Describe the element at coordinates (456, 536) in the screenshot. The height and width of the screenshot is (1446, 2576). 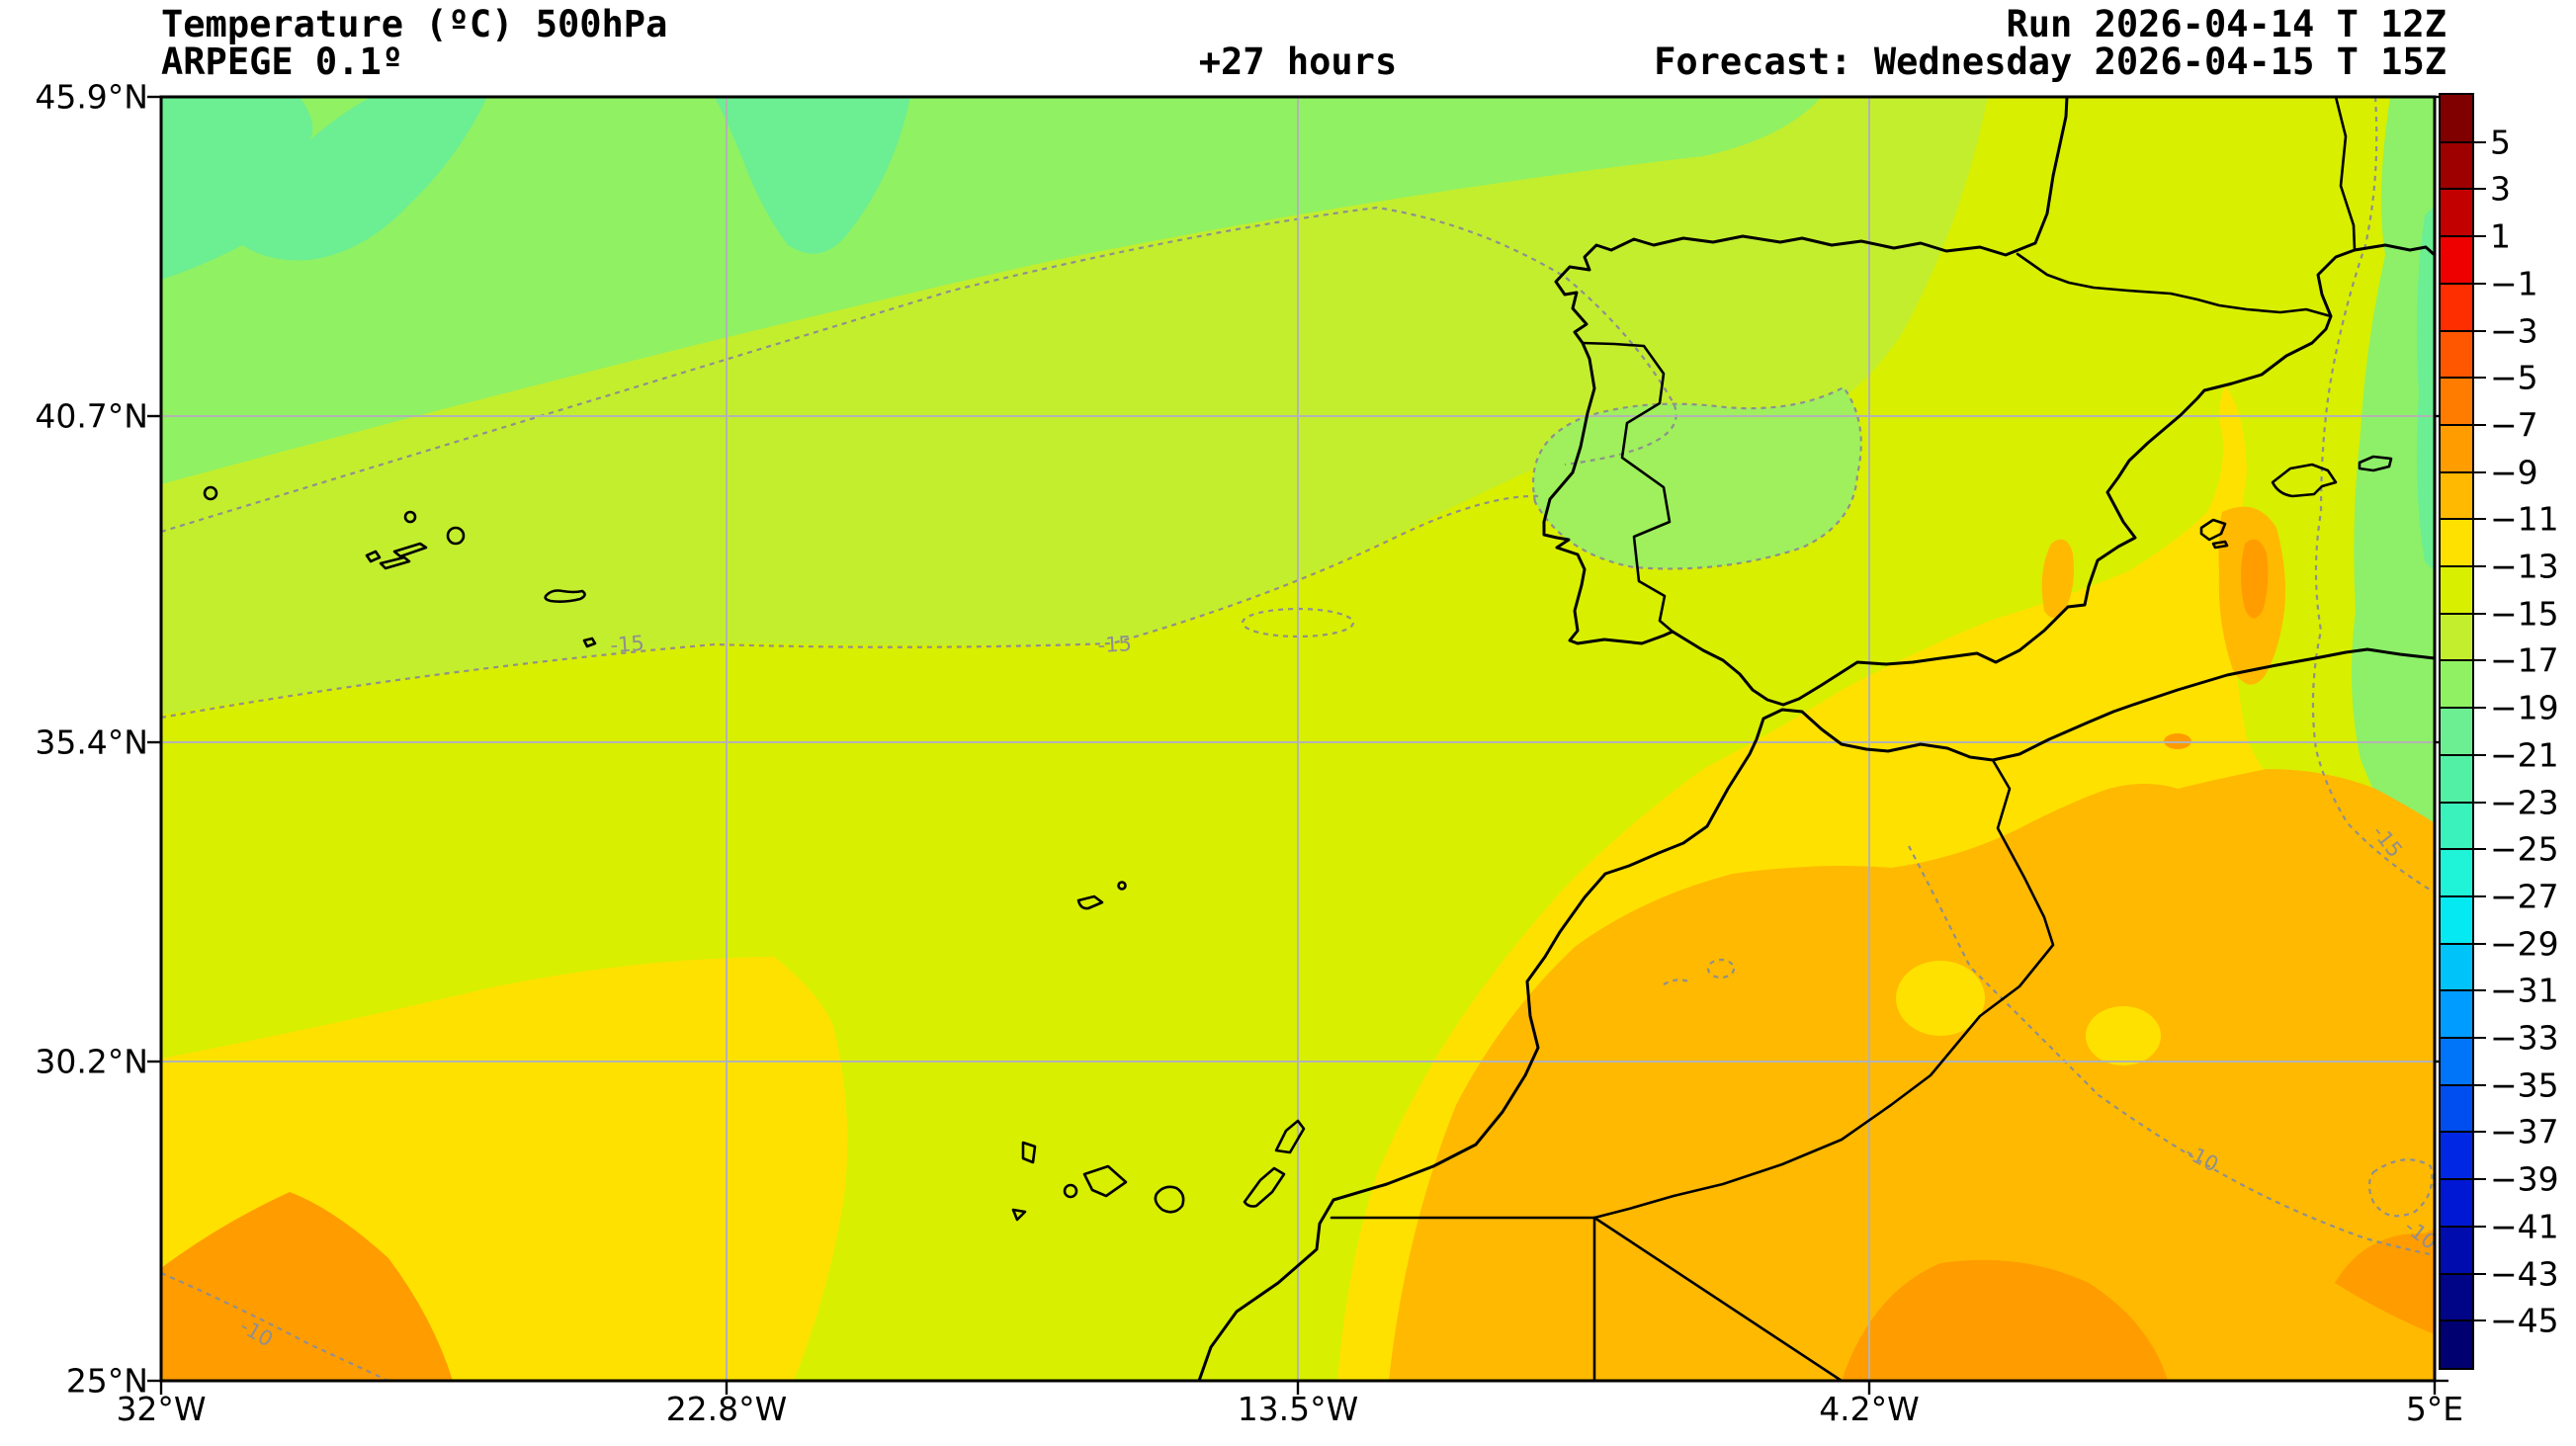
I see `island-terceira` at that location.